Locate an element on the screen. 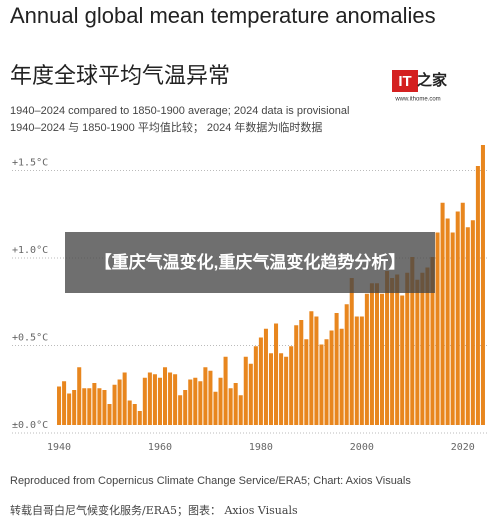 The height and width of the screenshot is (526, 500). x-tick-label: 1960 is located at coordinates (160, 447).